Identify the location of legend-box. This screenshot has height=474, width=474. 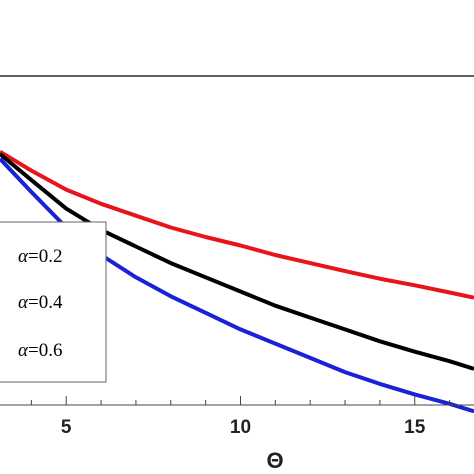
(53, 302).